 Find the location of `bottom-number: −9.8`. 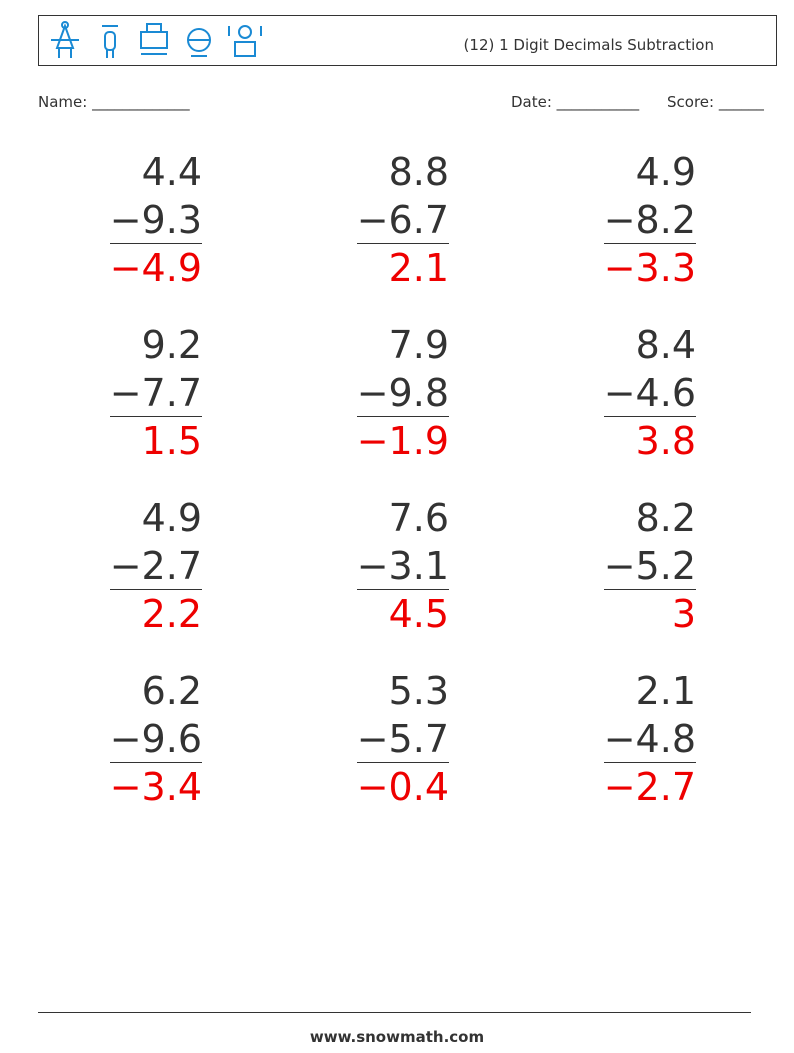

bottom-number: −9.8 is located at coordinates (402, 394).